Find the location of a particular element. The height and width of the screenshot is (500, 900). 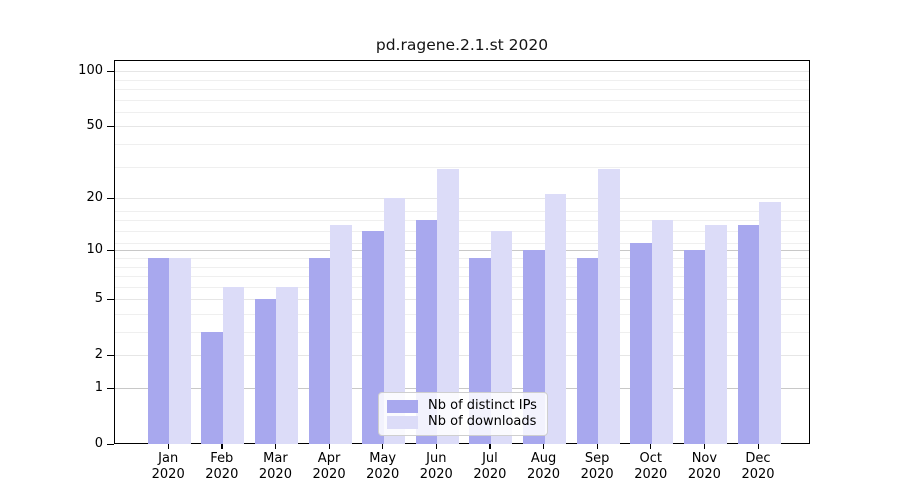

bar-nb-of-downloads-feb-2020 is located at coordinates (233, 365).